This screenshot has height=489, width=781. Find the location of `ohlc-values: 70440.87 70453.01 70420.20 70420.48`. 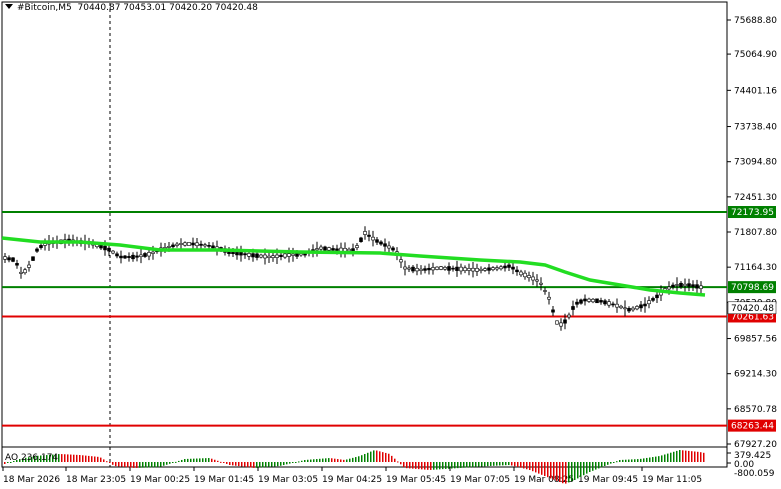

ohlc-values: 70440.87 70453.01 70420.20 70420.48 is located at coordinates (167, 8).